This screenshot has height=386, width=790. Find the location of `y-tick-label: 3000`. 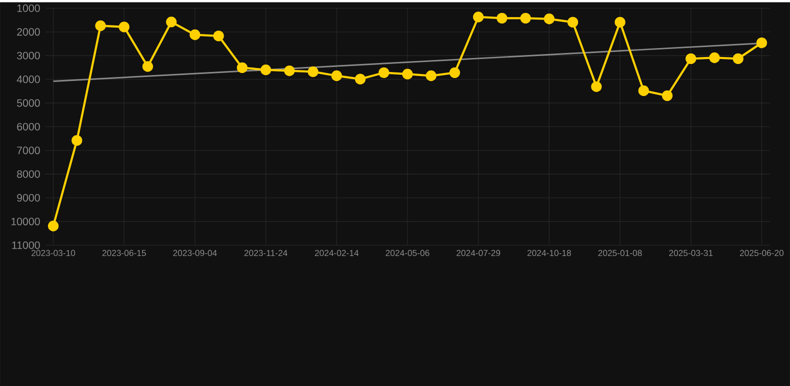

y-tick-label: 3000 is located at coordinates (28, 56).